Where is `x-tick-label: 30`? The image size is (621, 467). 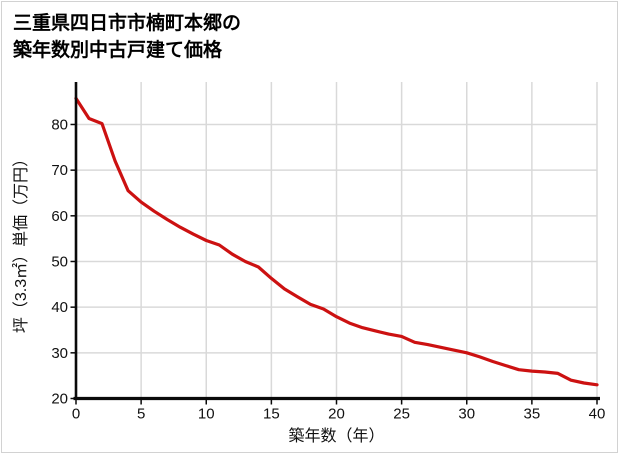
x-tick-label: 30 is located at coordinates (466, 414).